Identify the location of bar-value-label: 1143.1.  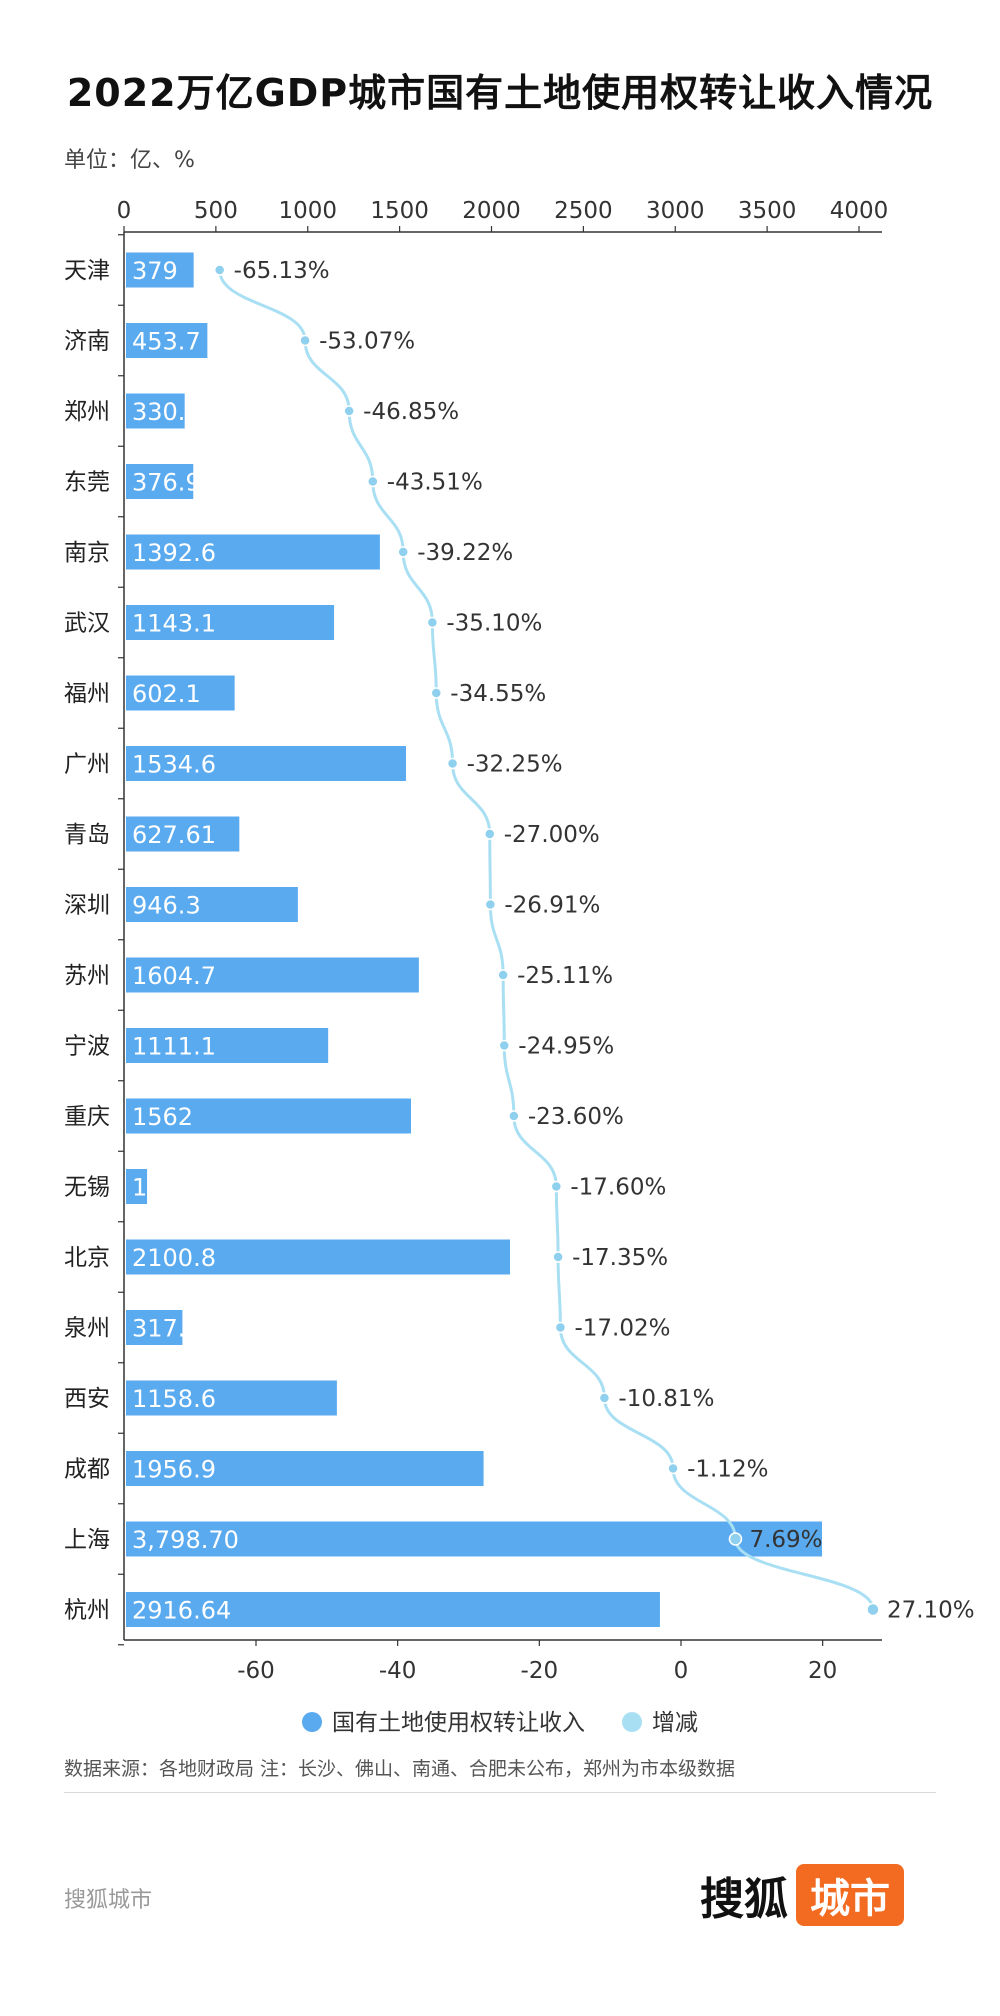
(174, 624).